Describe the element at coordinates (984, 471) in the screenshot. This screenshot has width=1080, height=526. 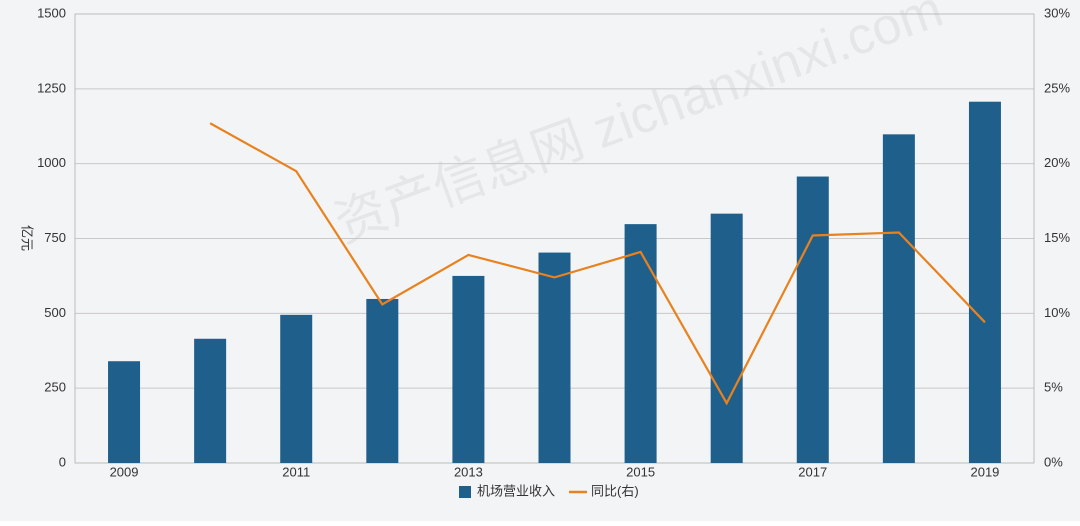
I see `x-tick-label: 2019` at that location.